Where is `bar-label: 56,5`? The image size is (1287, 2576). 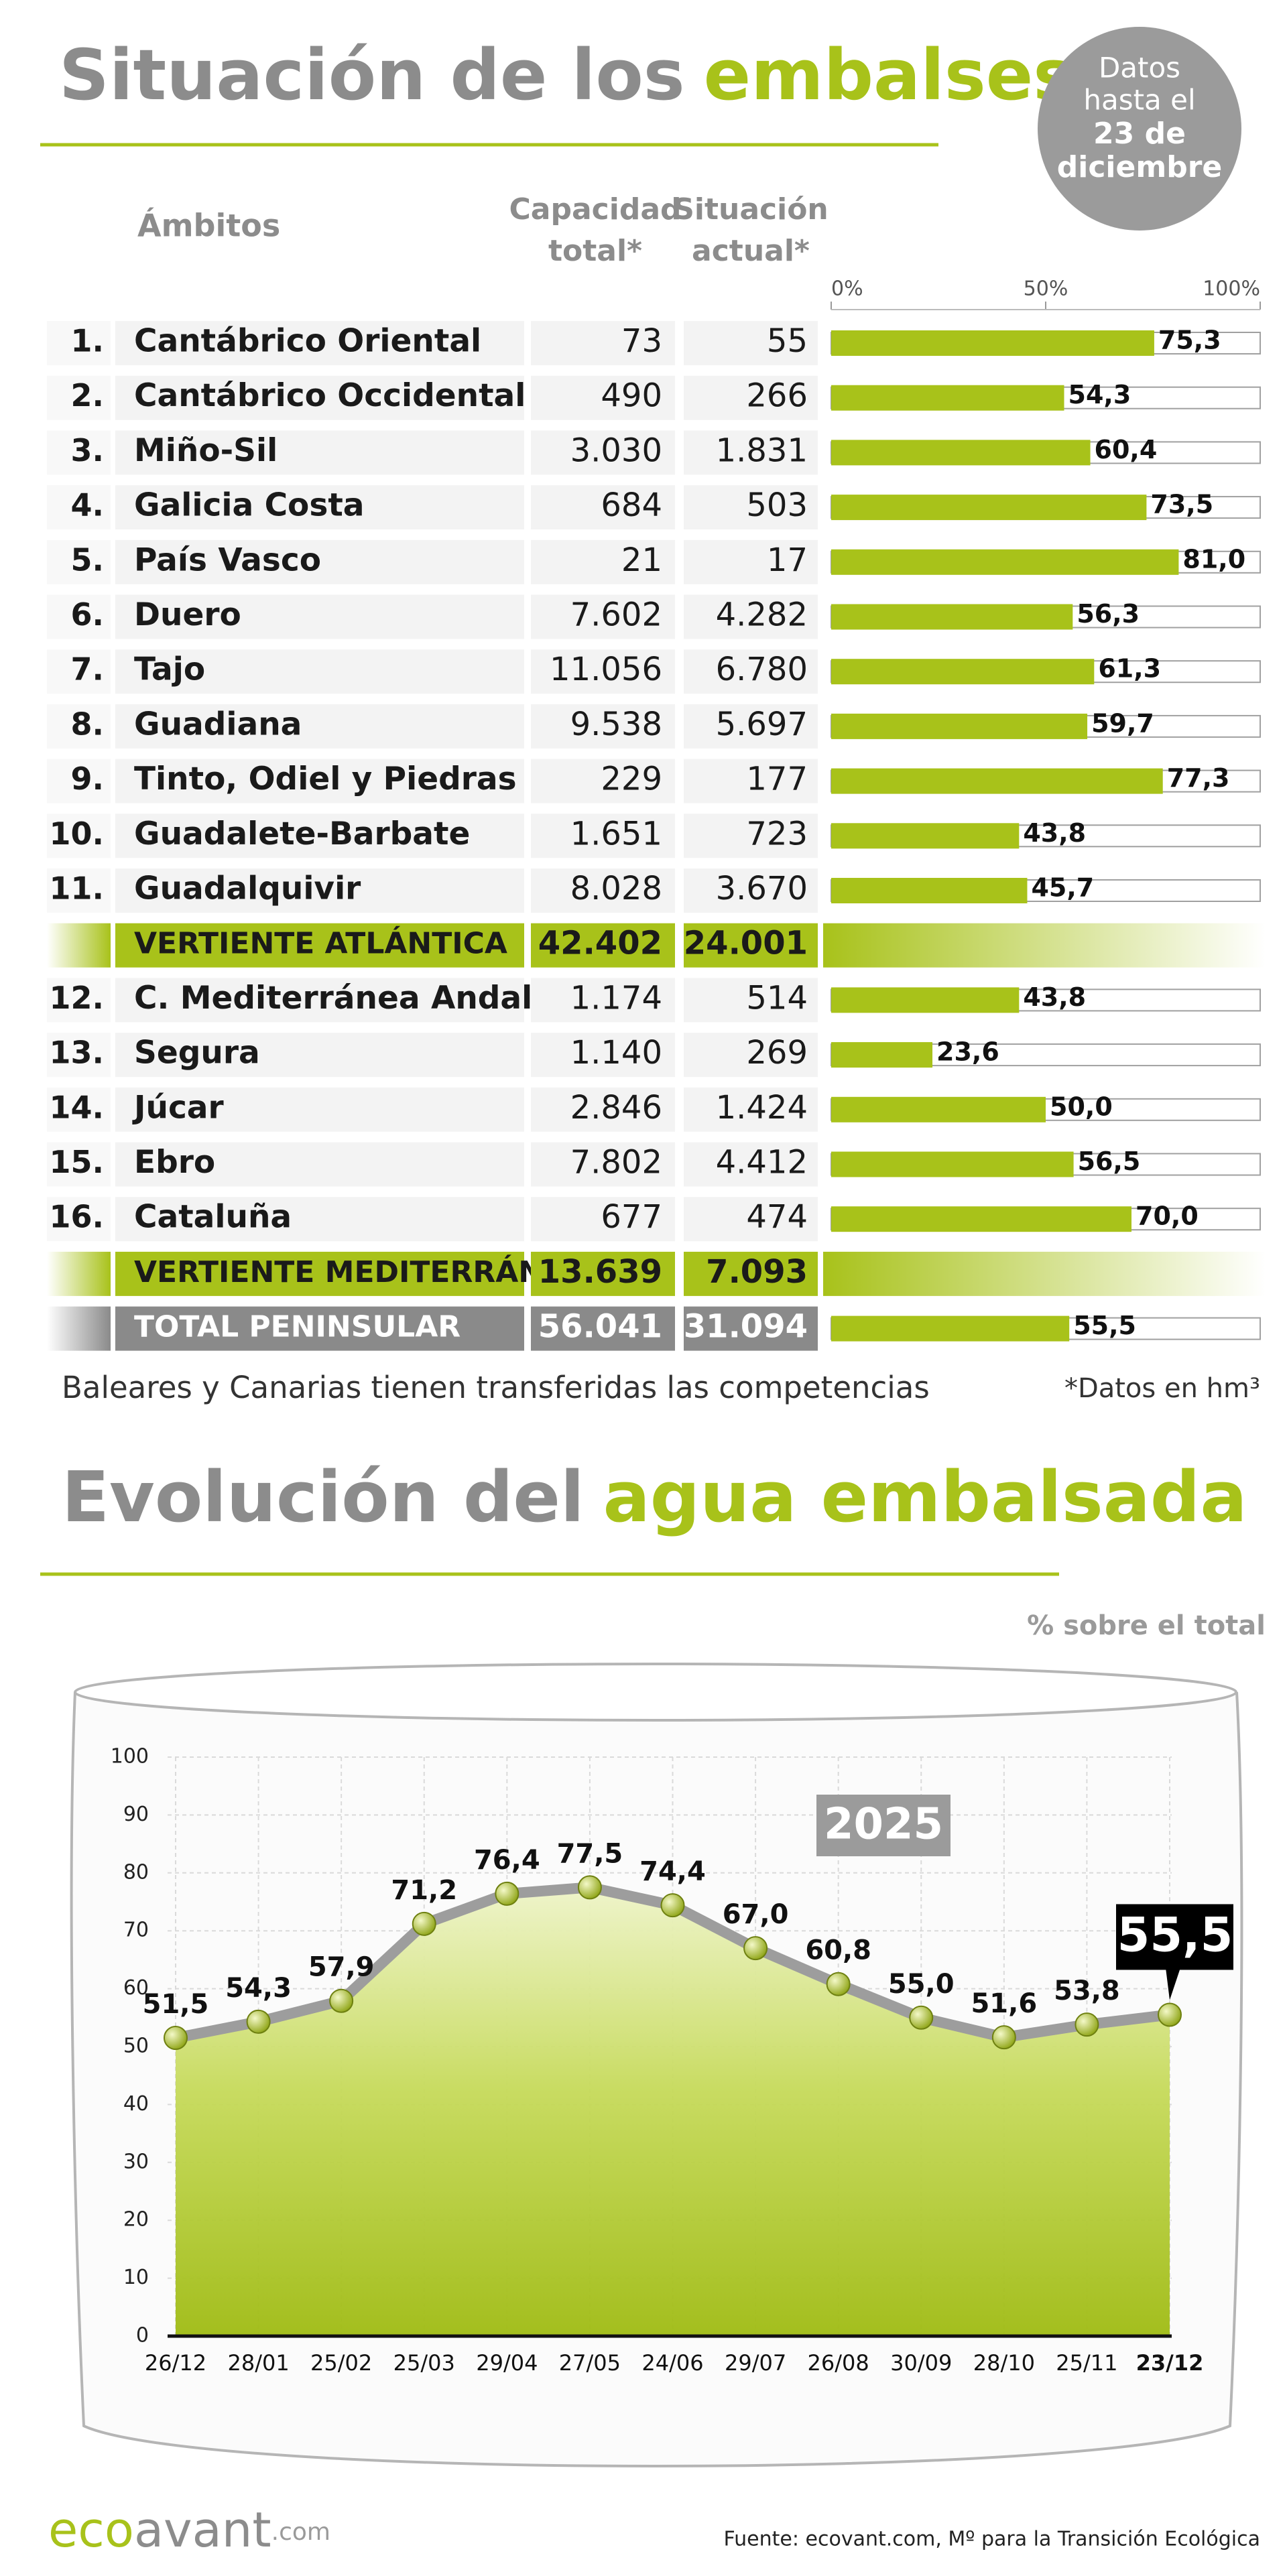 bar-label: 56,5 is located at coordinates (1109, 1161).